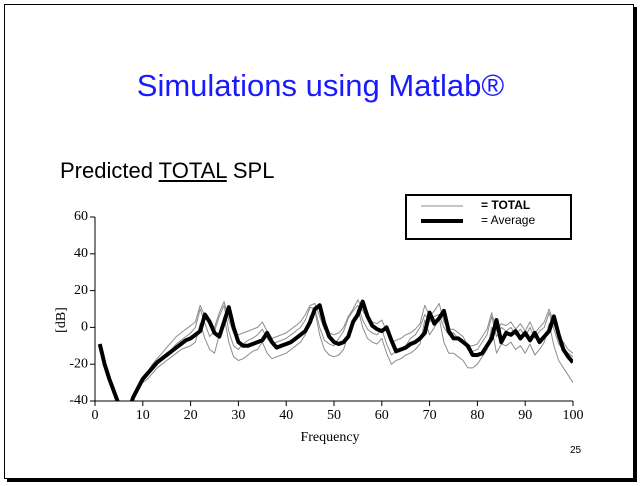  I want to click on legend-label: = Average, so click(508, 220).